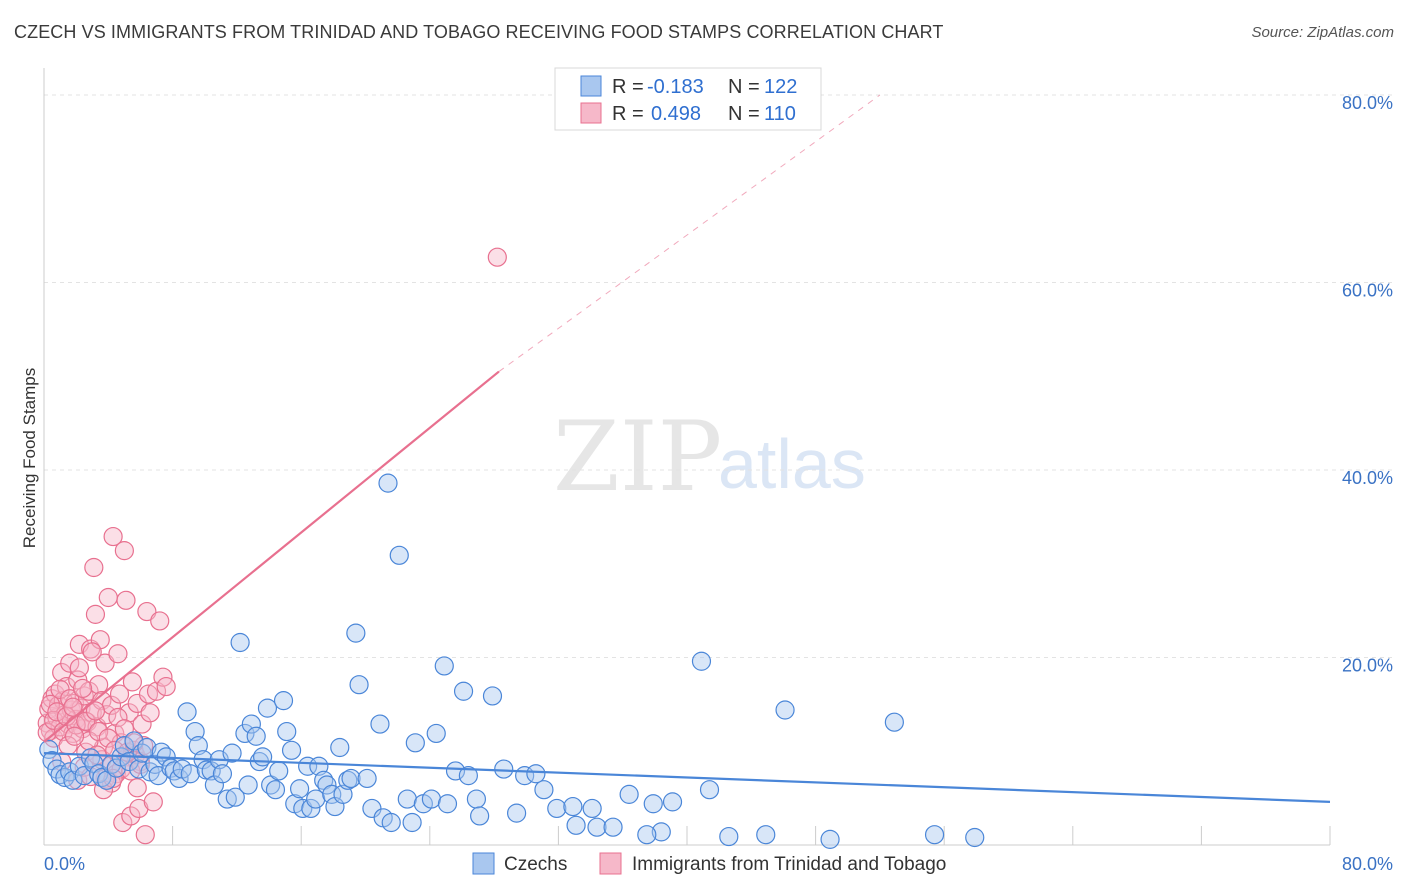 This screenshot has width=1406, height=892. What do you see at coordinates (591, 113) in the screenshot?
I see `legend-swatch-trinidad` at bounding box center [591, 113].